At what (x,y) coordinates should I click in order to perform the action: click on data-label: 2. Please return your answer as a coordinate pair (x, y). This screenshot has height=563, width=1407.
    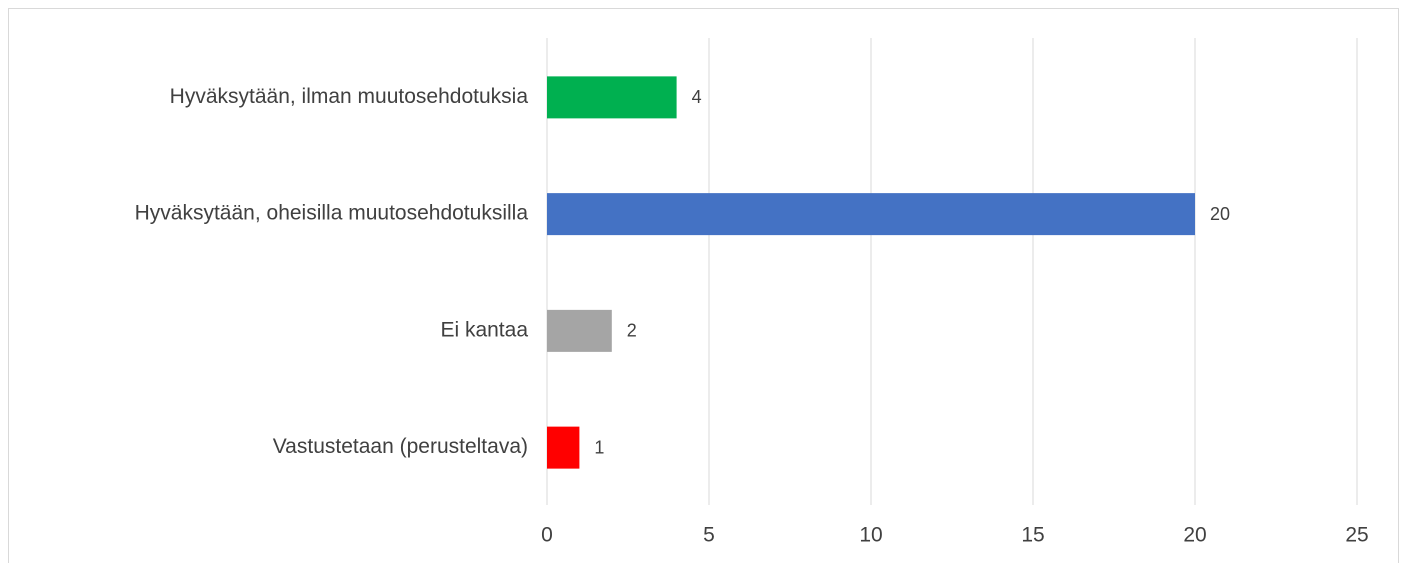
    Looking at the image, I should click on (632, 331).